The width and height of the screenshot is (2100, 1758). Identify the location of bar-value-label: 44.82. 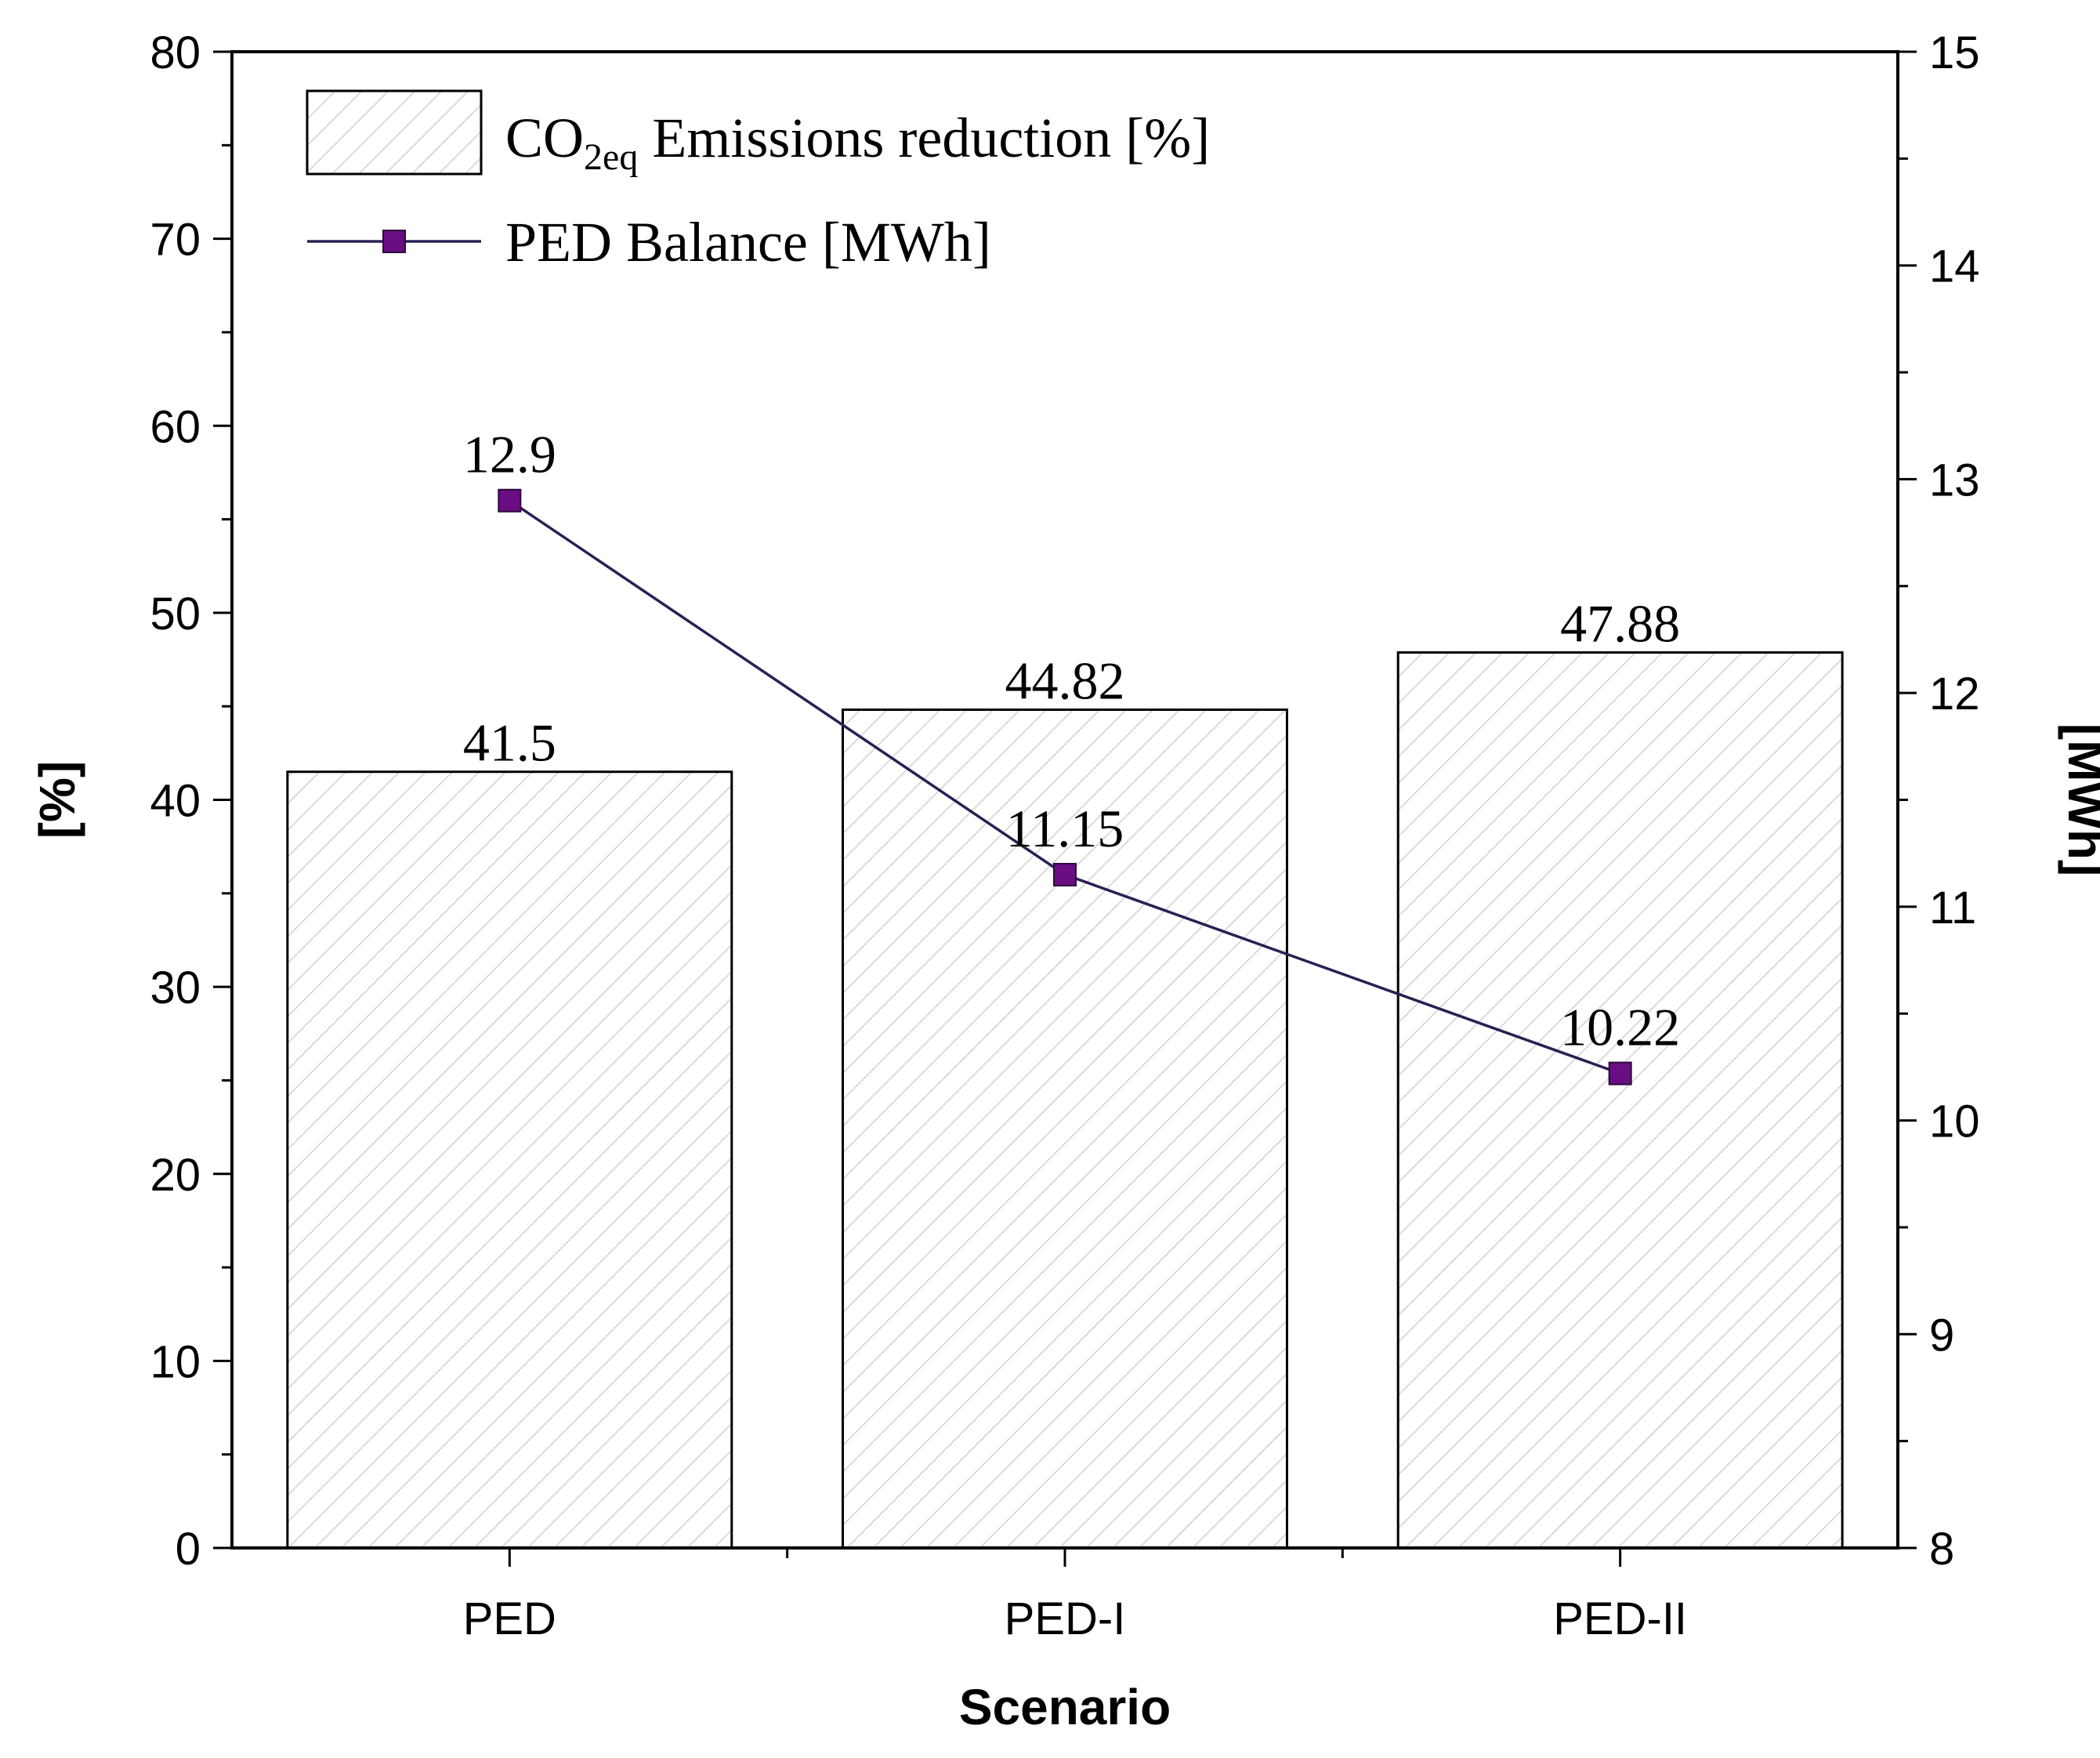
(1065, 680).